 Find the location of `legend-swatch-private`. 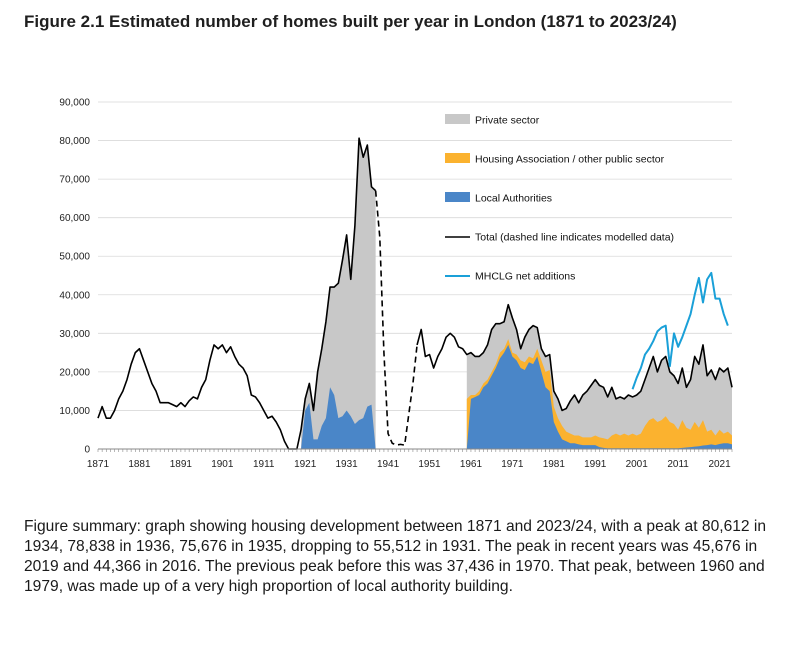

legend-swatch-private is located at coordinates (457, 119).